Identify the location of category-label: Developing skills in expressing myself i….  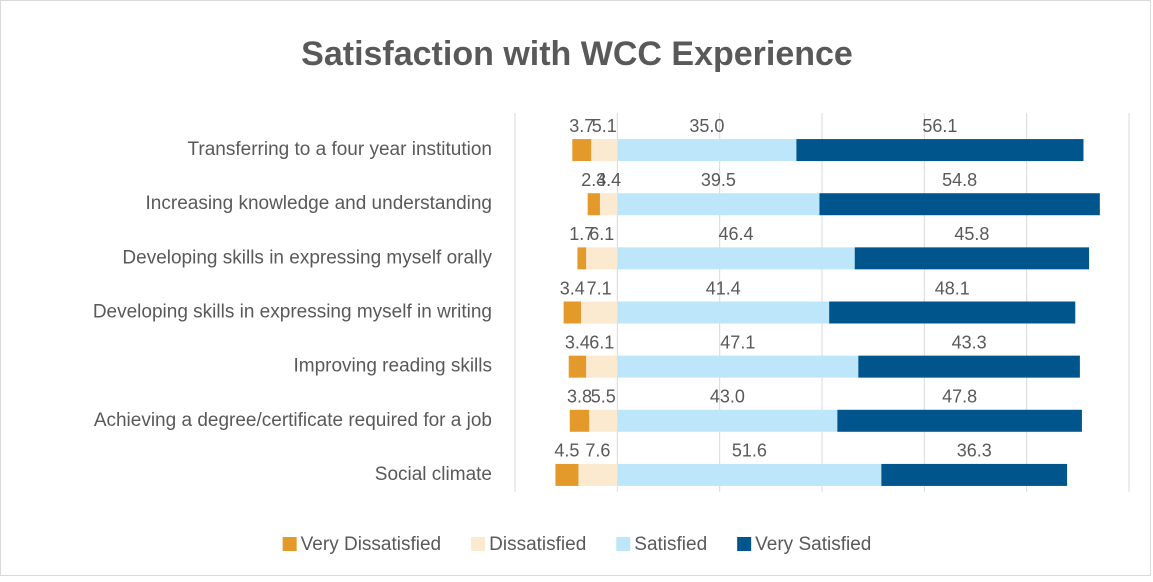
(292, 312).